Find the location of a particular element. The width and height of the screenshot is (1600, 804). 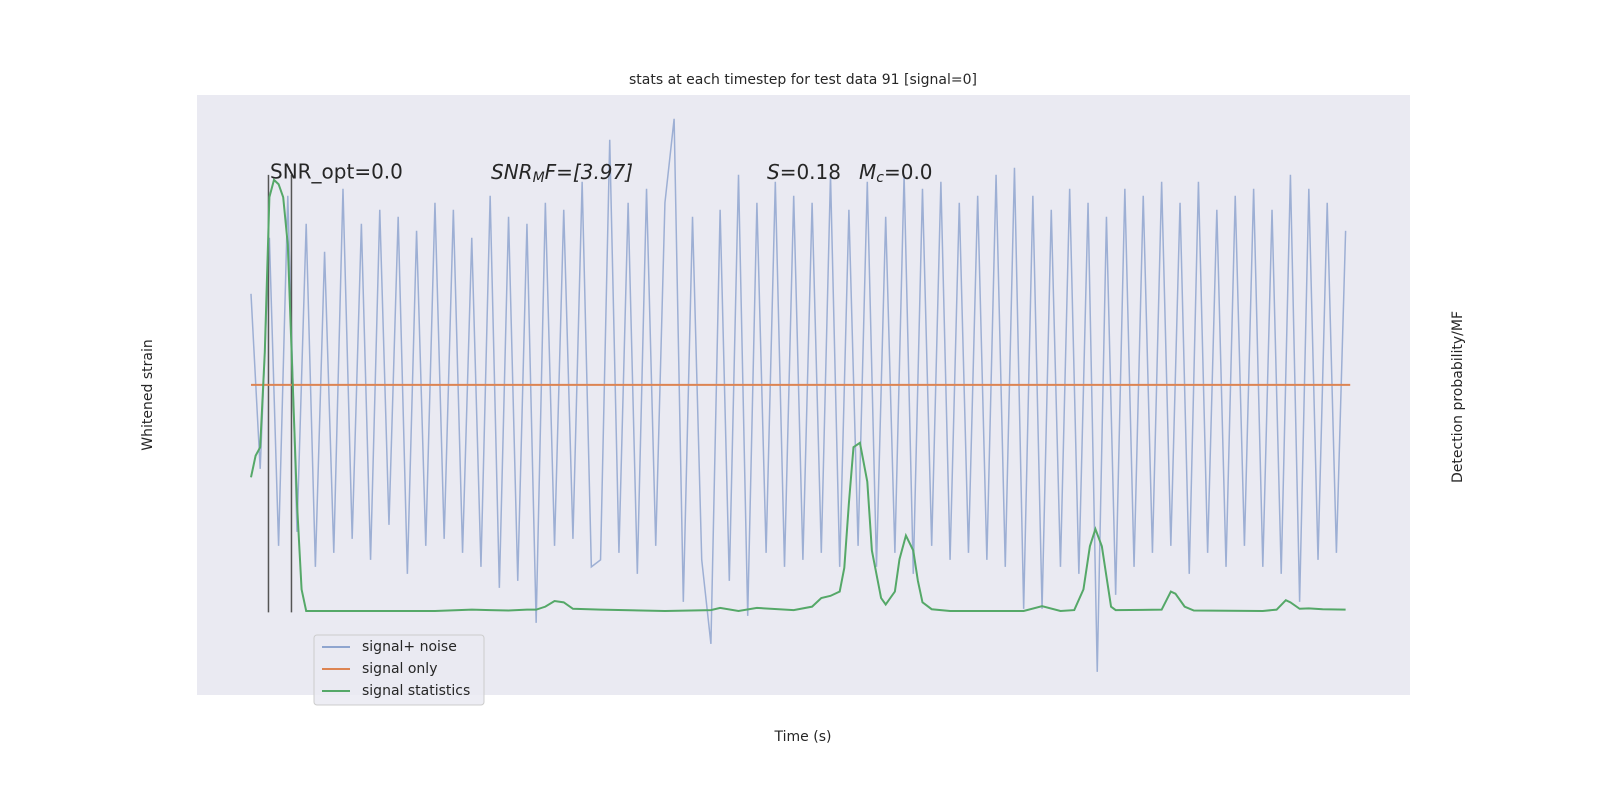

annotation-part: c is located at coordinates (880, 178).